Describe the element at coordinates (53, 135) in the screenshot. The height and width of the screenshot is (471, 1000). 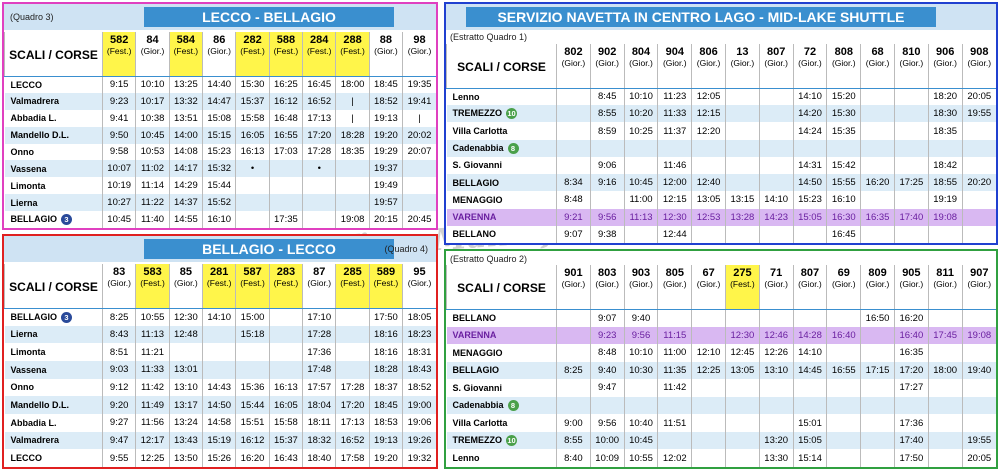
I see `stop-cell: Mandello D.L.` at that location.